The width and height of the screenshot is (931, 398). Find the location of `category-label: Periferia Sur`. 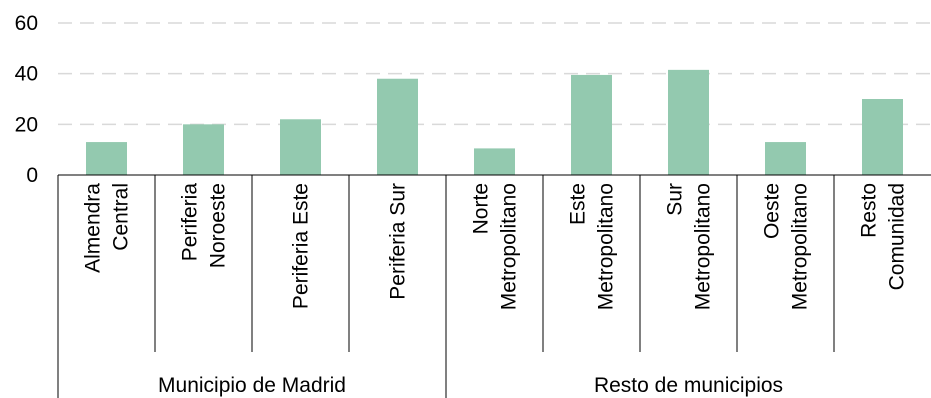

category-label: Periferia Sur is located at coordinates (398, 241).